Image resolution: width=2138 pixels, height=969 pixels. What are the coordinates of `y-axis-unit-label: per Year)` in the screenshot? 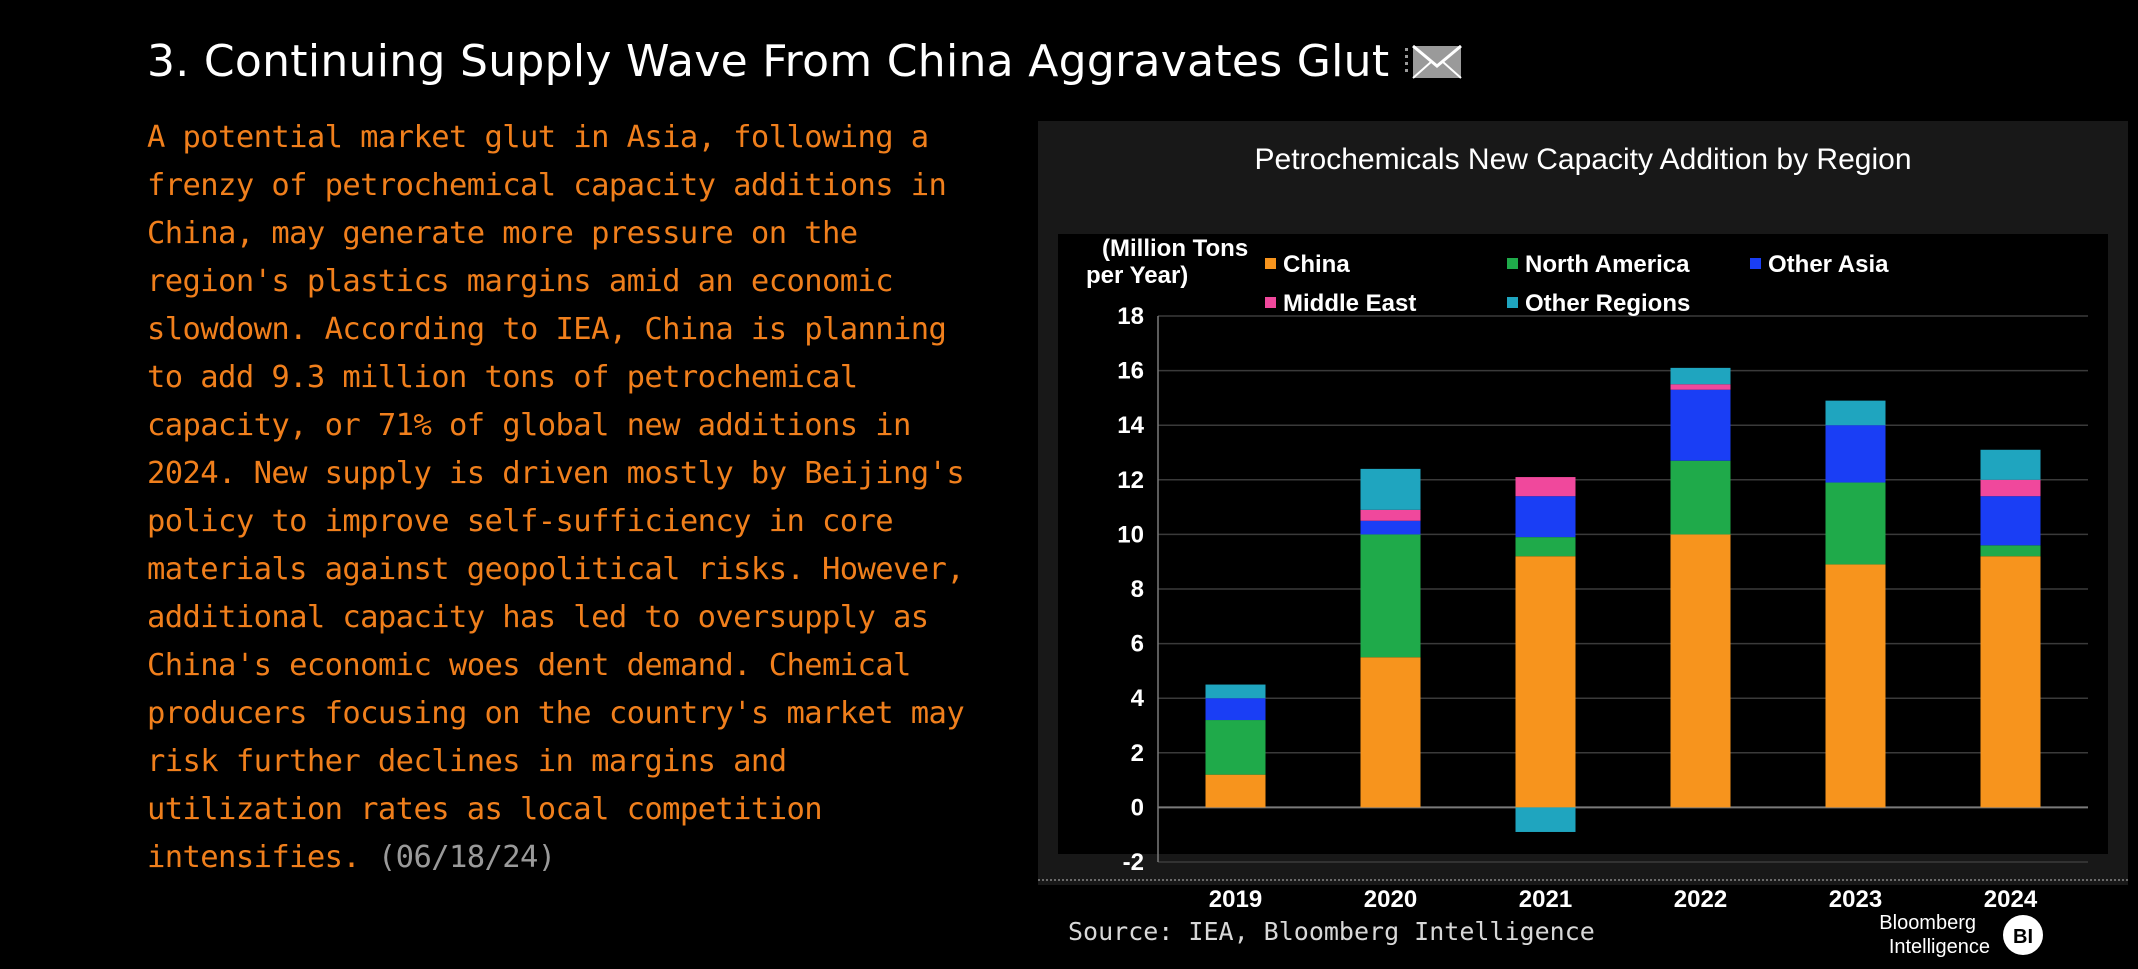 It's located at (1137, 275).